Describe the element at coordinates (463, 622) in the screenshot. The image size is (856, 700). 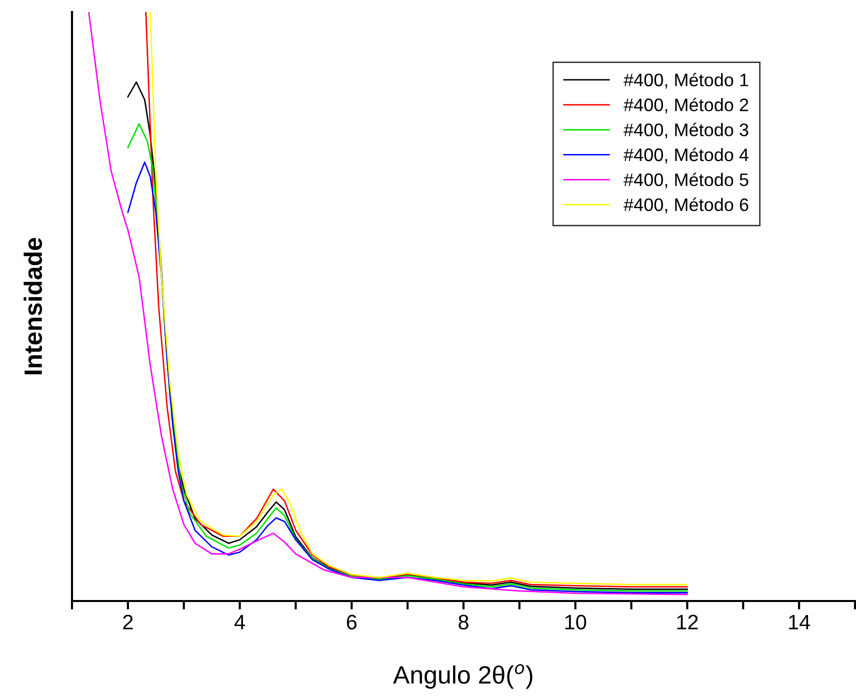
I see `x-tick-label: 8` at that location.